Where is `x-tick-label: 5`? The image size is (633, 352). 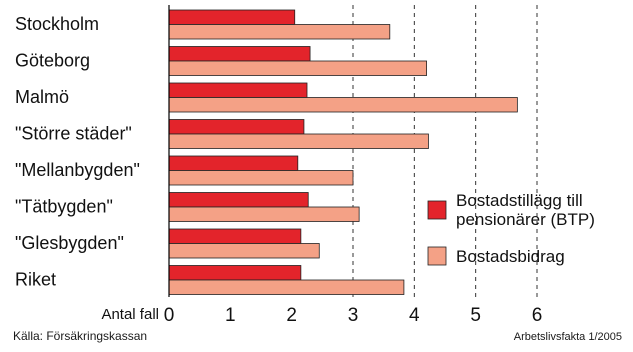
x-tick-label: 5 is located at coordinates (475, 315).